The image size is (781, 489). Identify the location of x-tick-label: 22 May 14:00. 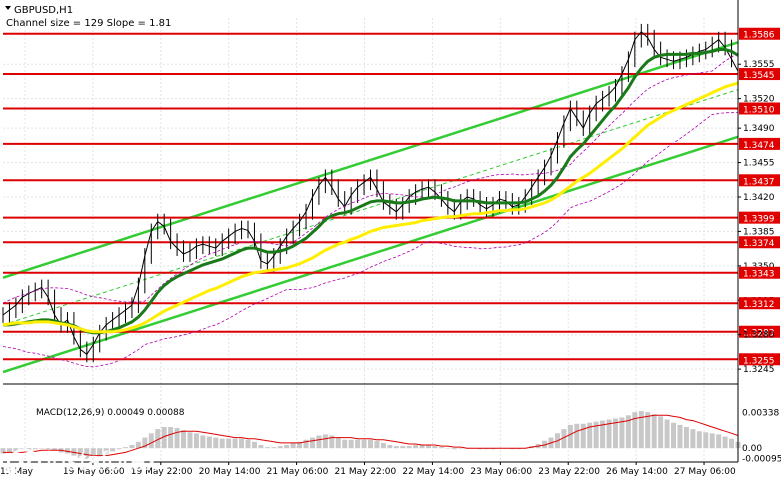
(433, 472).